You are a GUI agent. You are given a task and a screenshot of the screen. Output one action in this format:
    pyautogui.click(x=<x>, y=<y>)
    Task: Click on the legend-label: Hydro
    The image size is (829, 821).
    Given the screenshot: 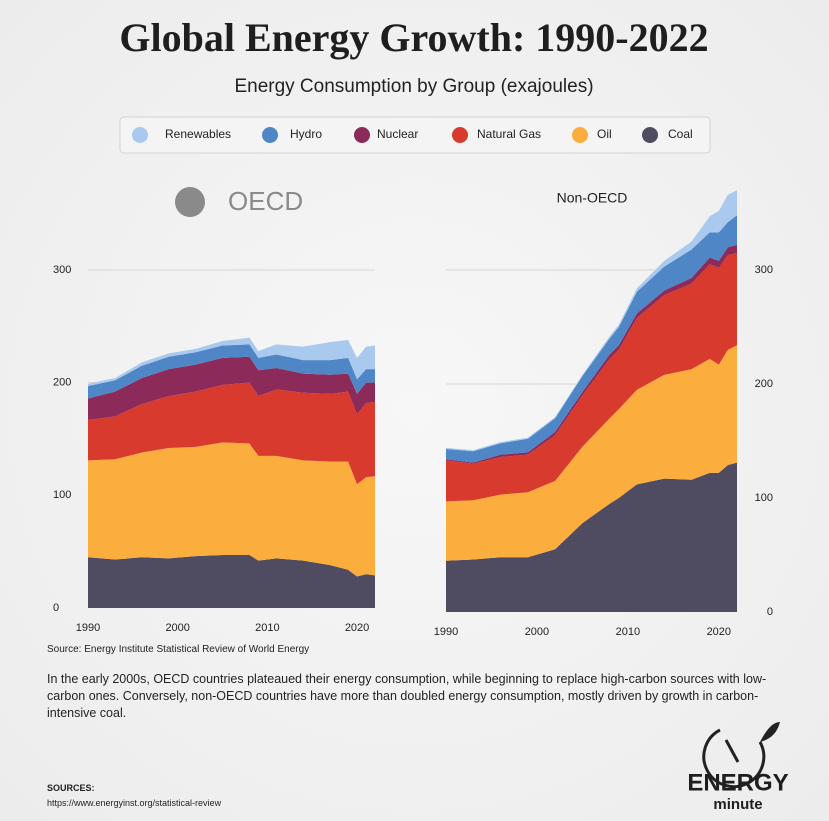 What is the action you would take?
    pyautogui.click(x=306, y=134)
    